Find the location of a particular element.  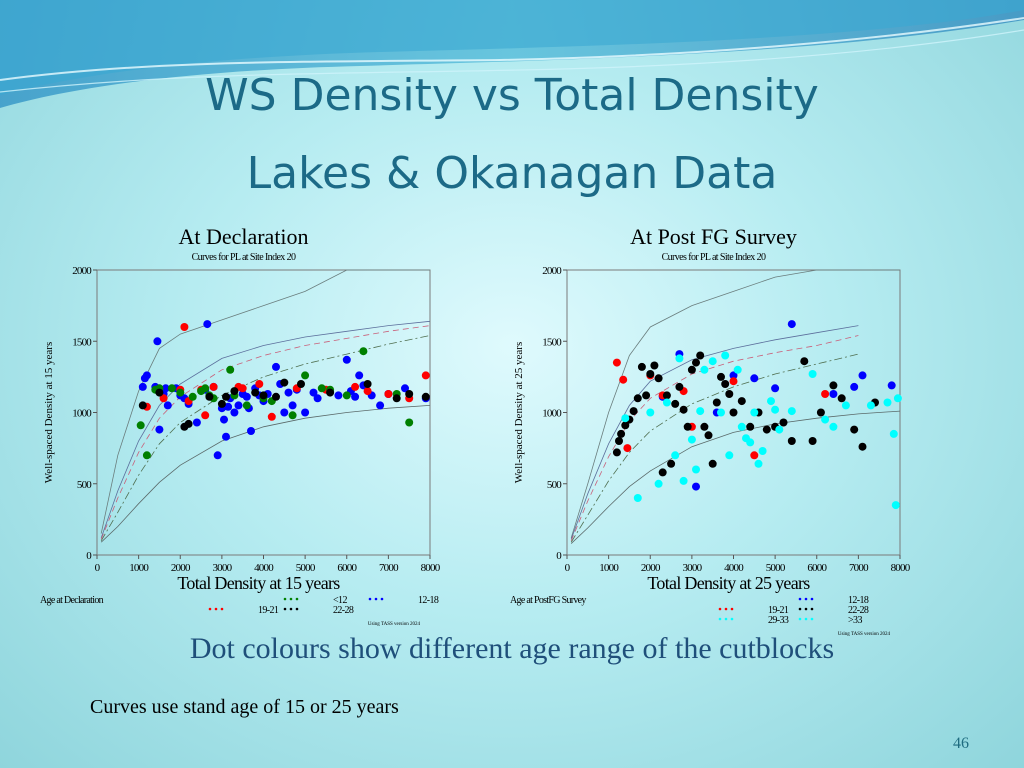

y-tick-label: 1500 is located at coordinates (552, 342).